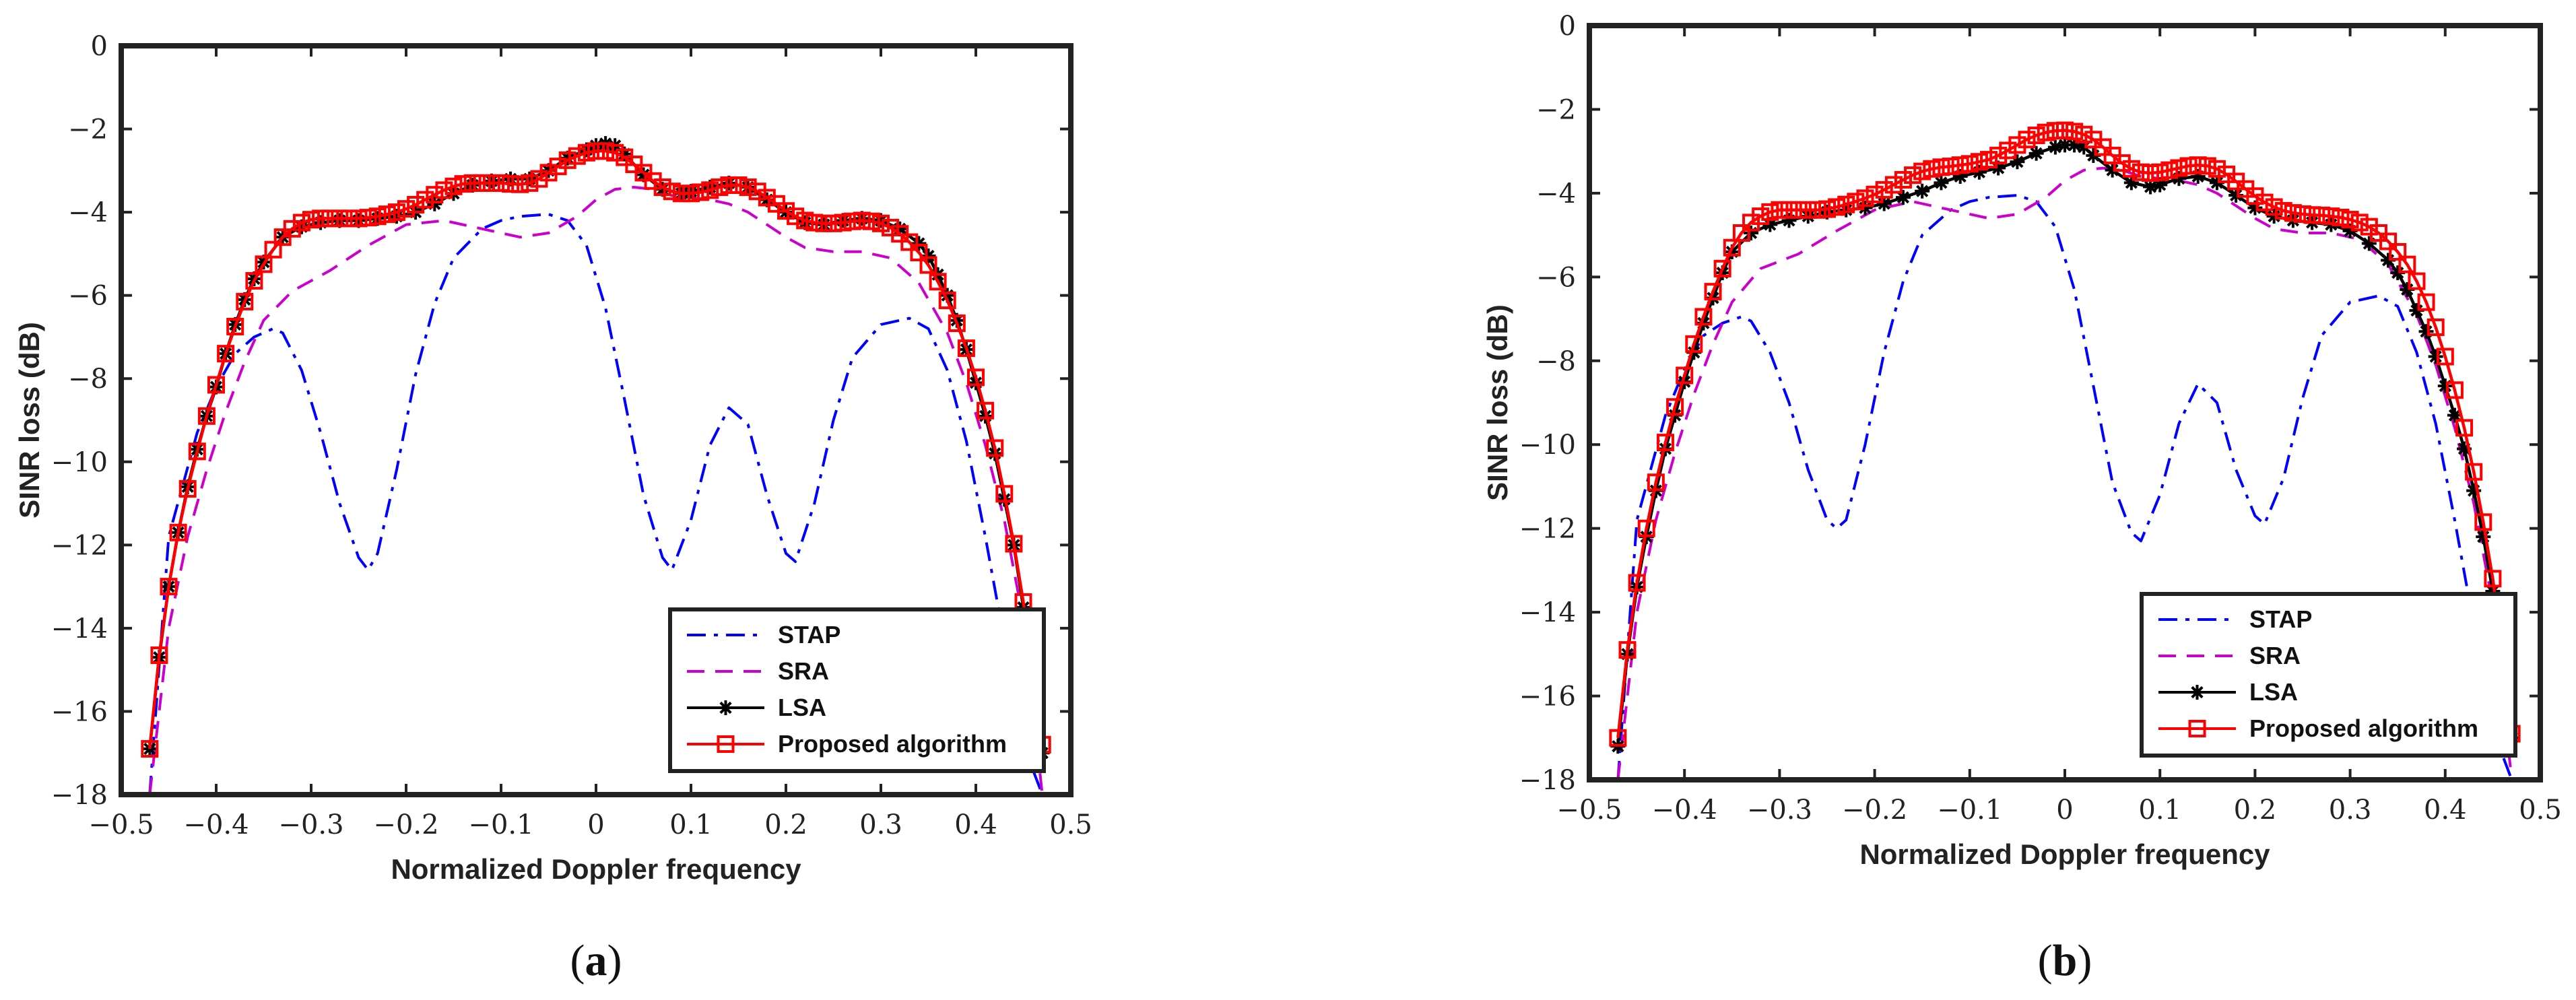  Describe the element at coordinates (2159, 810) in the screenshot. I see `x-tick-label: 0.1` at that location.